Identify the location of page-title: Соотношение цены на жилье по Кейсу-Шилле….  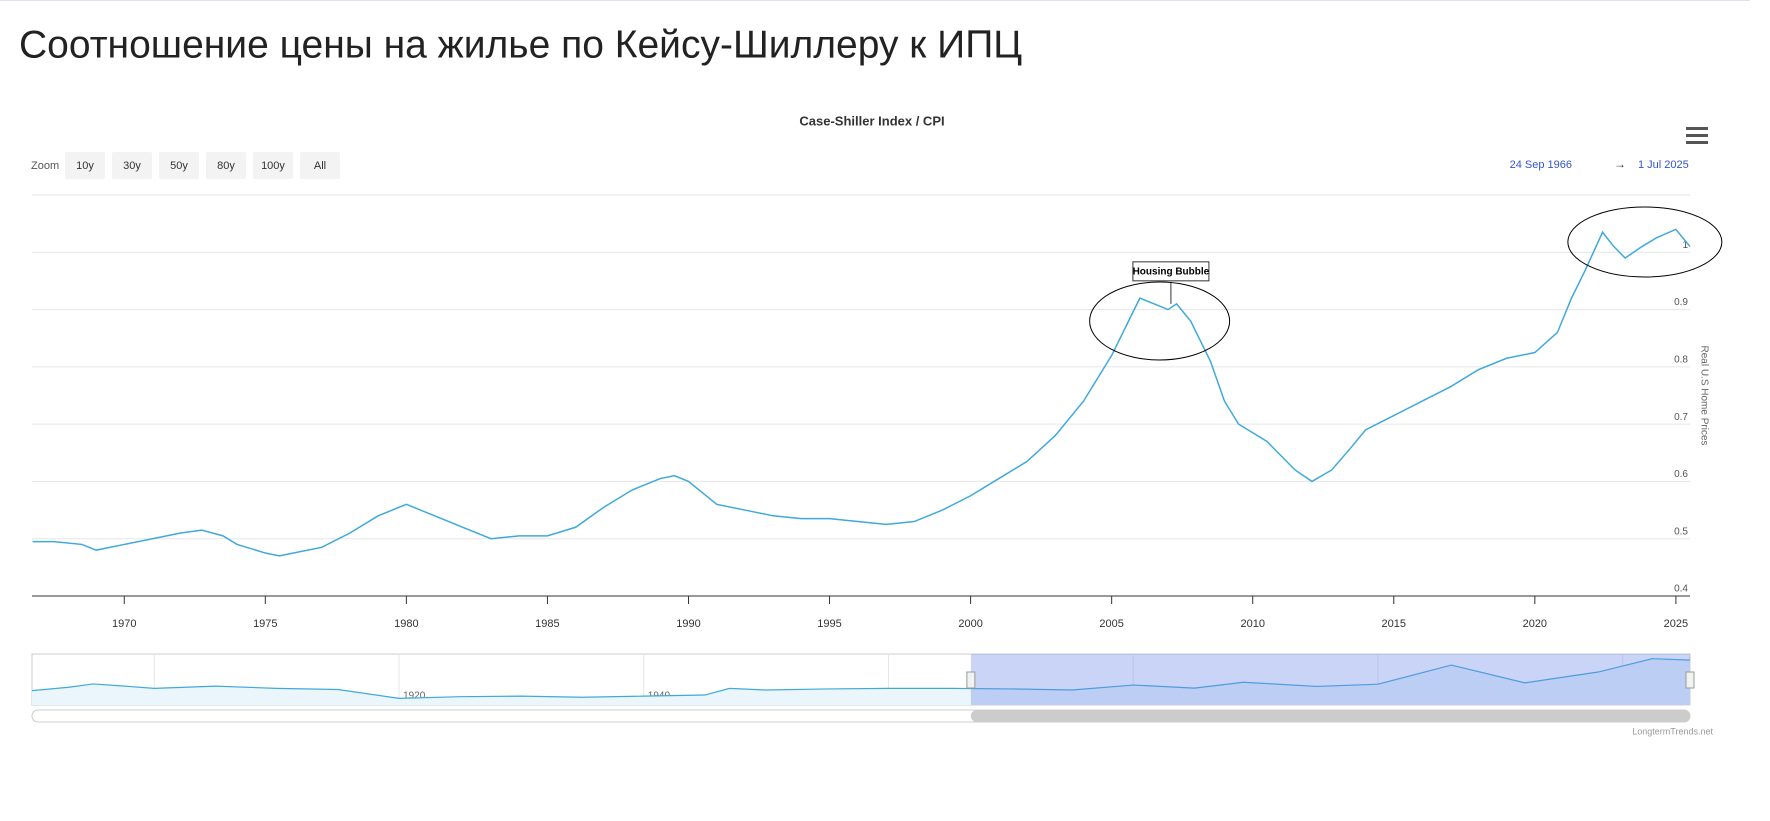
(520, 44).